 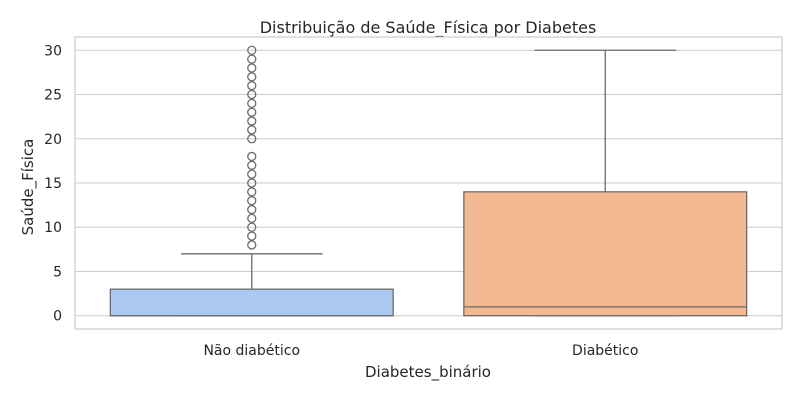 What do you see at coordinates (28, 187) in the screenshot?
I see `y-axis-label: Saúde_Física` at bounding box center [28, 187].